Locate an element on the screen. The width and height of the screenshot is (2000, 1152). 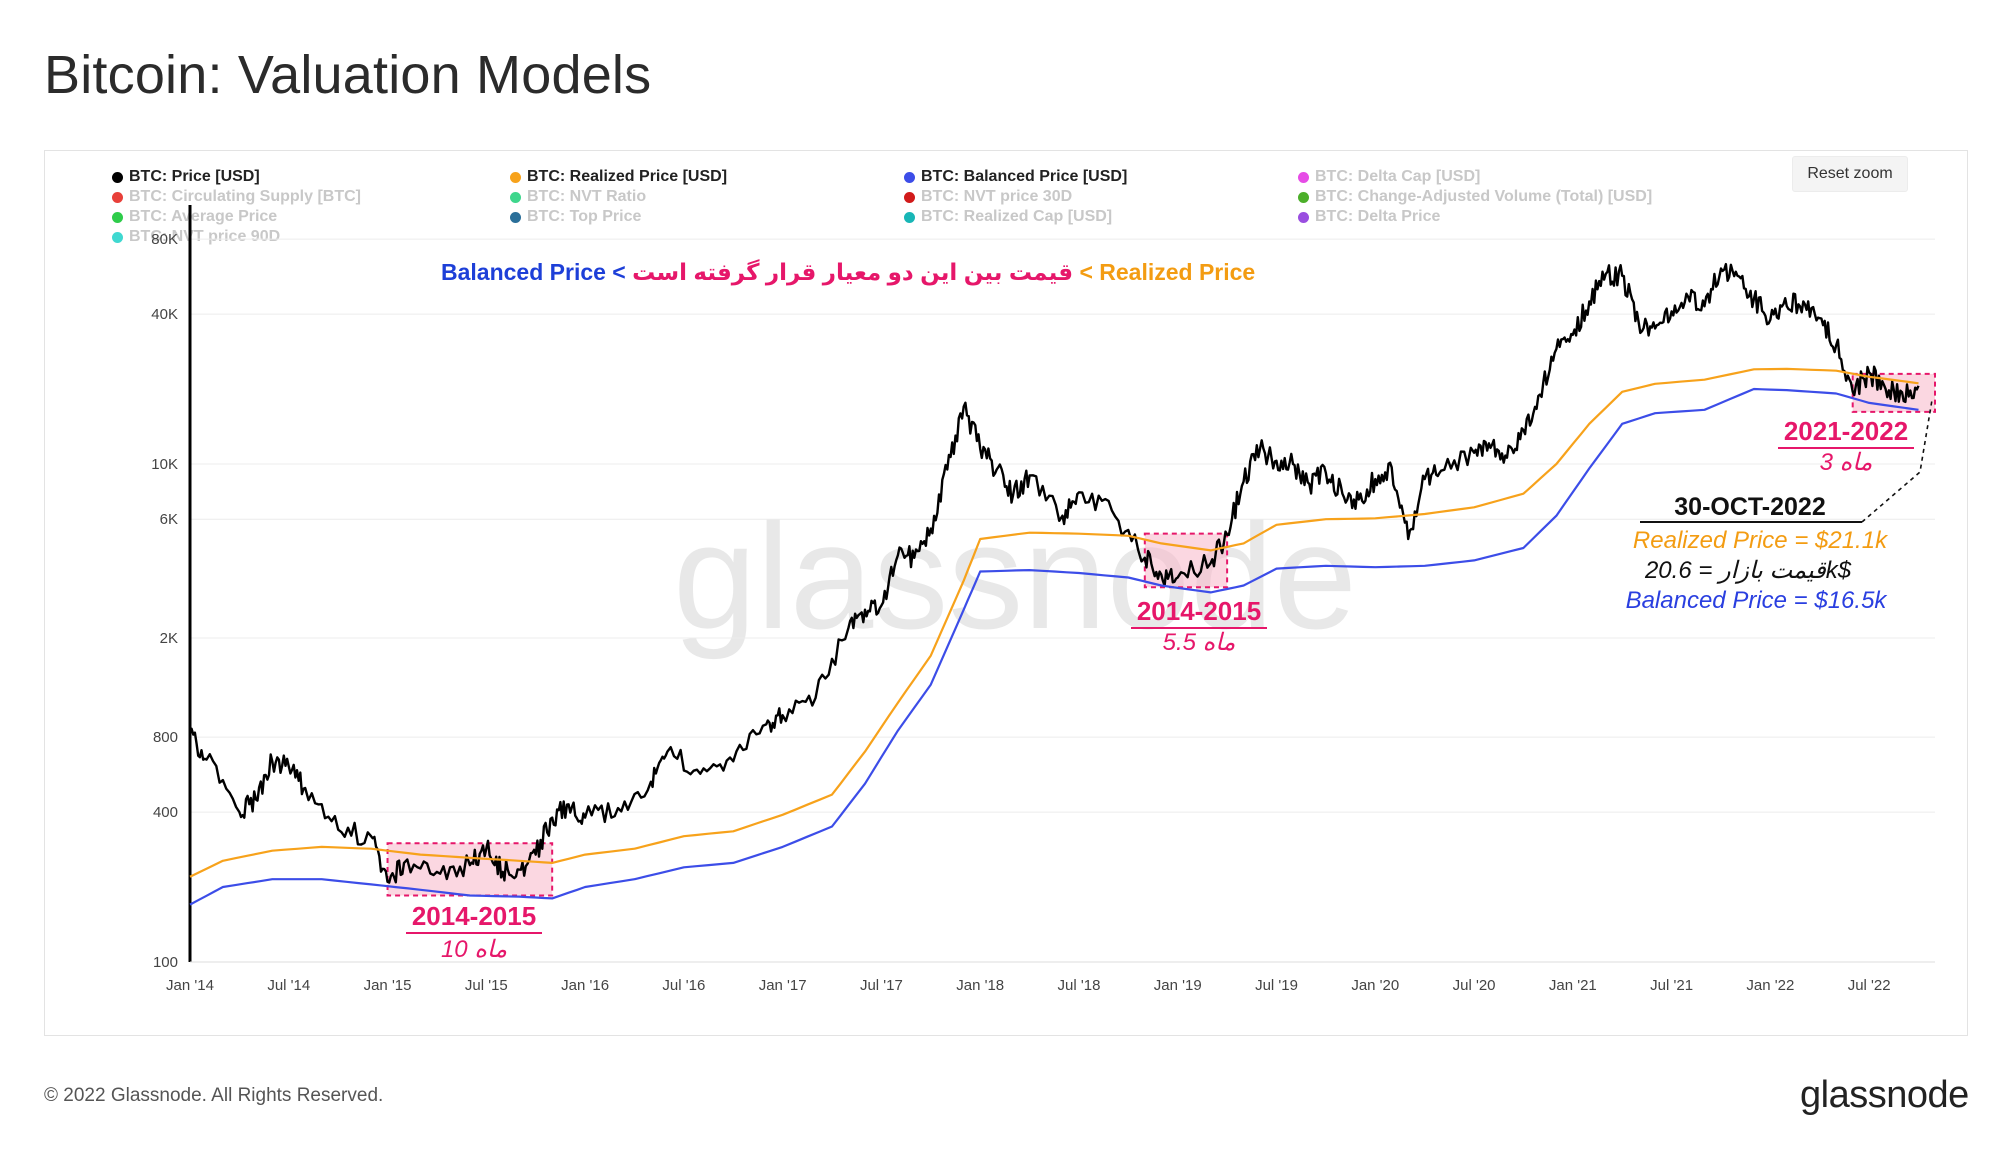
legend-item: BTC: Realized Cap [USD] is located at coordinates (1008, 217).